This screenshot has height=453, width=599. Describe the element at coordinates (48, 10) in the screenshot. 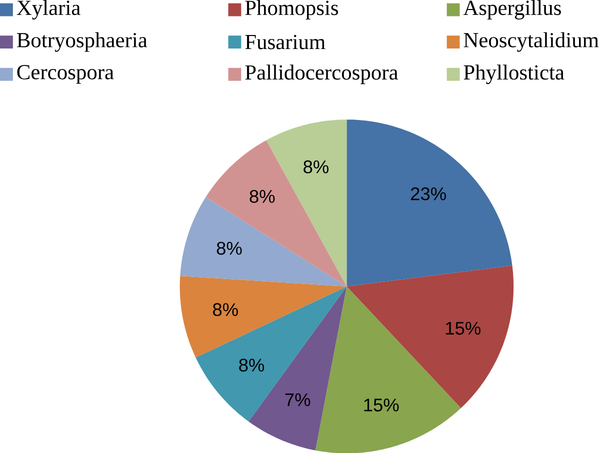

I see `legend-label: Xylaria` at that location.